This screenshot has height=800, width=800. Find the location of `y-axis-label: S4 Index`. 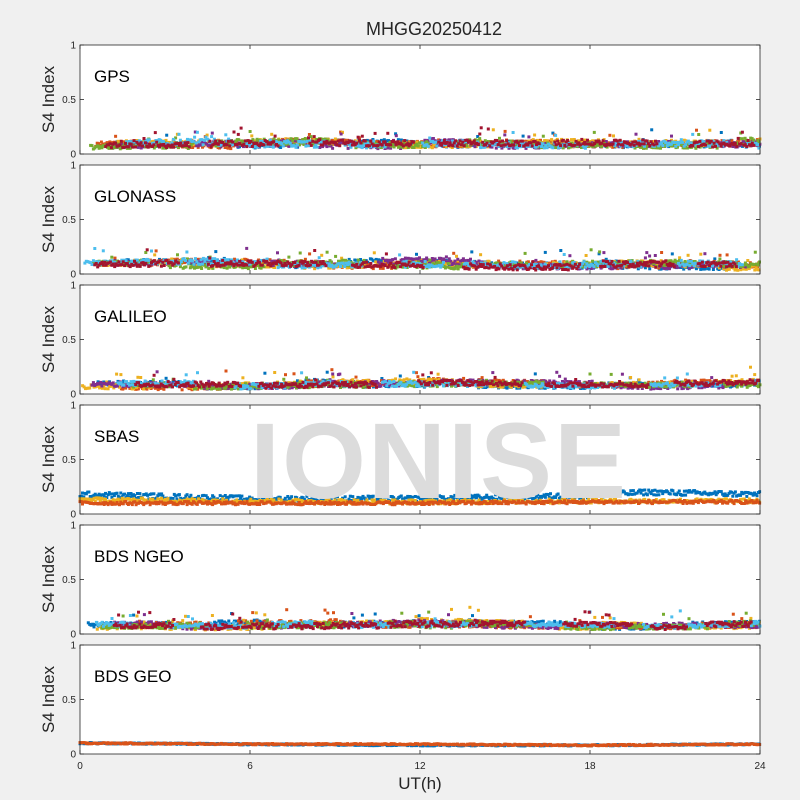

y-axis-label: S4 Index is located at coordinates (48, 99).